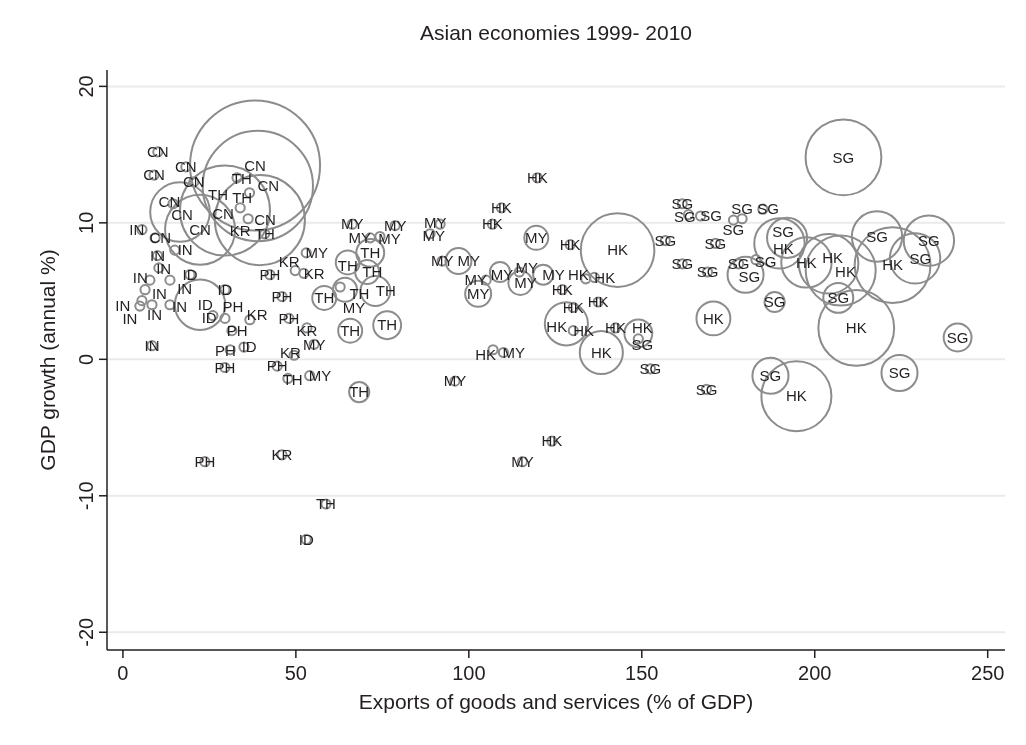 The image size is (1026, 745). Describe the element at coordinates (556, 32) in the screenshot. I see `chart-title: Asian economies 1999- 2010` at that location.